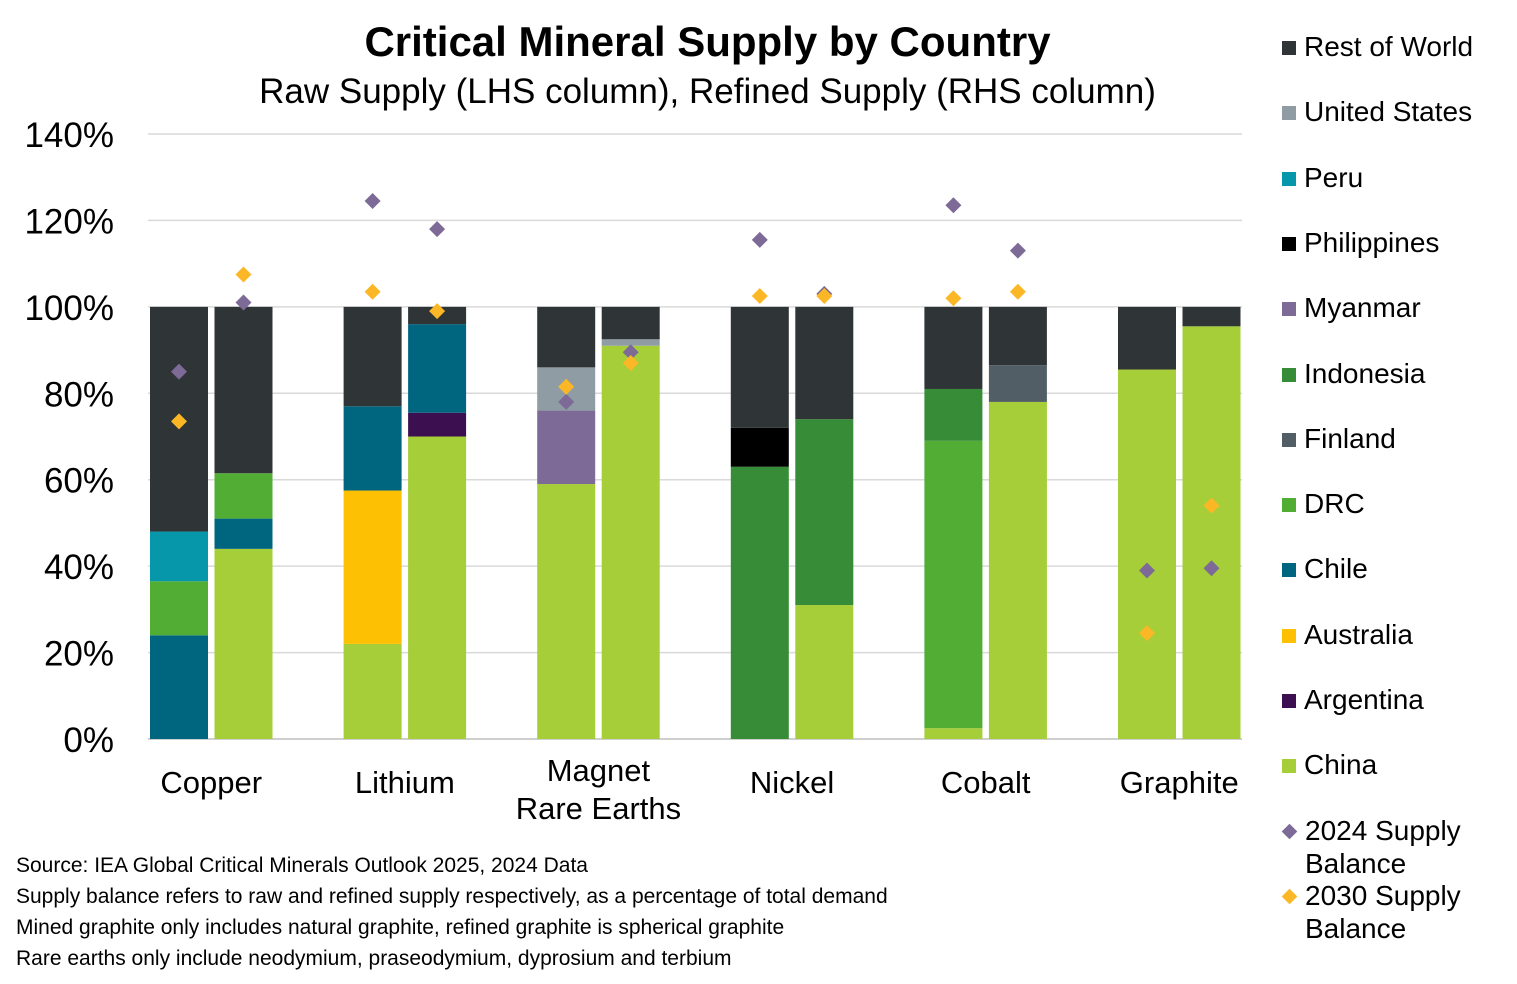 This screenshot has width=1517, height=984. I want to click on legend-label: Australia, so click(1358, 634).